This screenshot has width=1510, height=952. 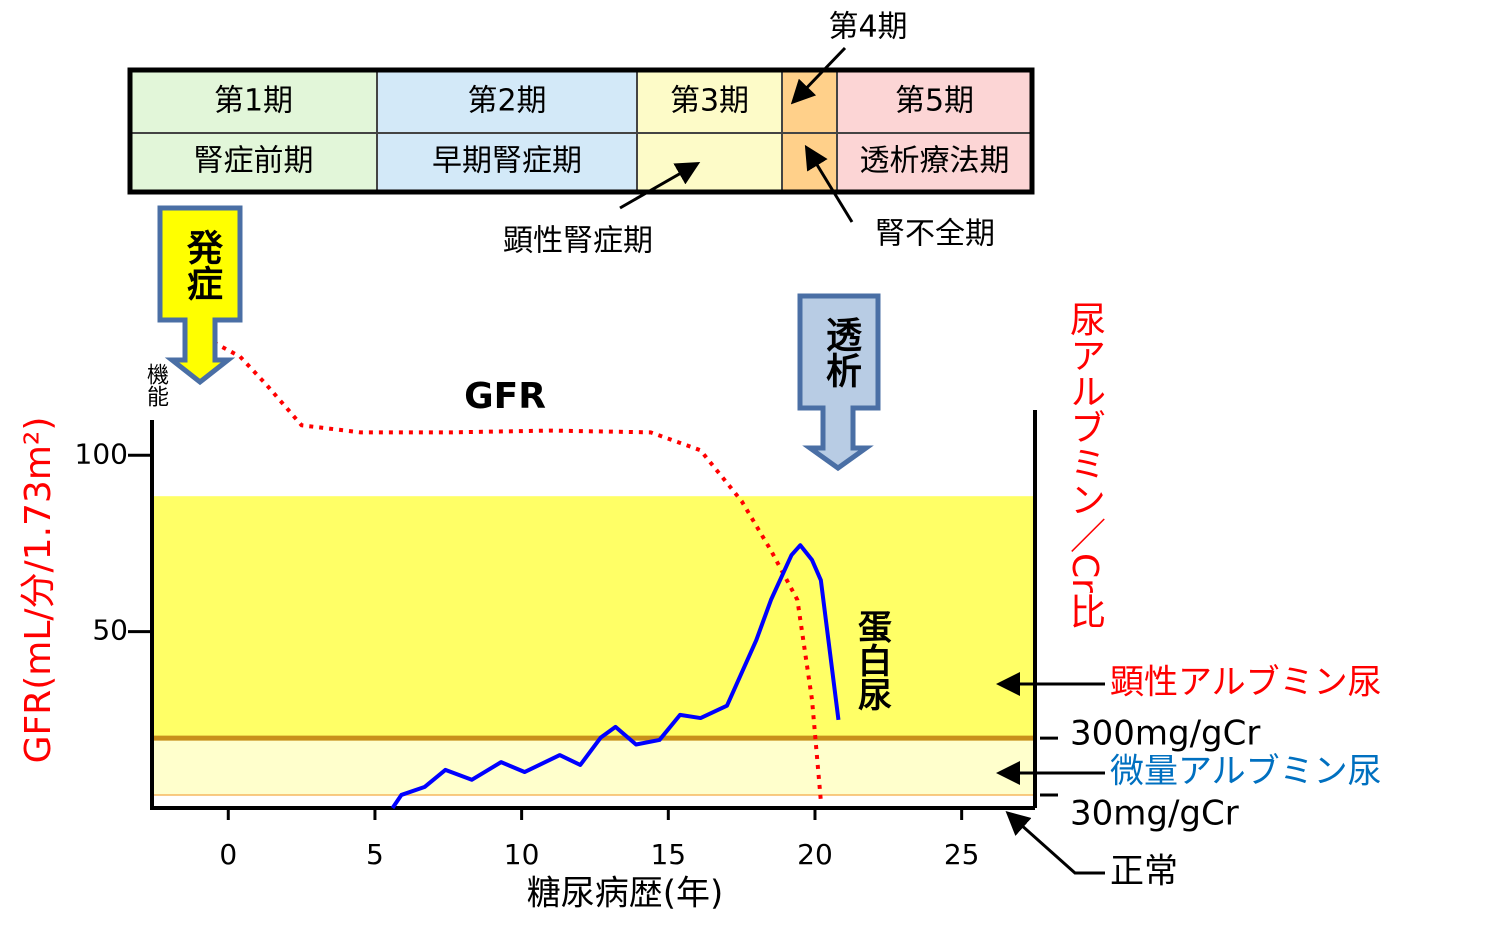 What do you see at coordinates (962, 854) in the screenshot?
I see `x-tick-label: 25` at bounding box center [962, 854].